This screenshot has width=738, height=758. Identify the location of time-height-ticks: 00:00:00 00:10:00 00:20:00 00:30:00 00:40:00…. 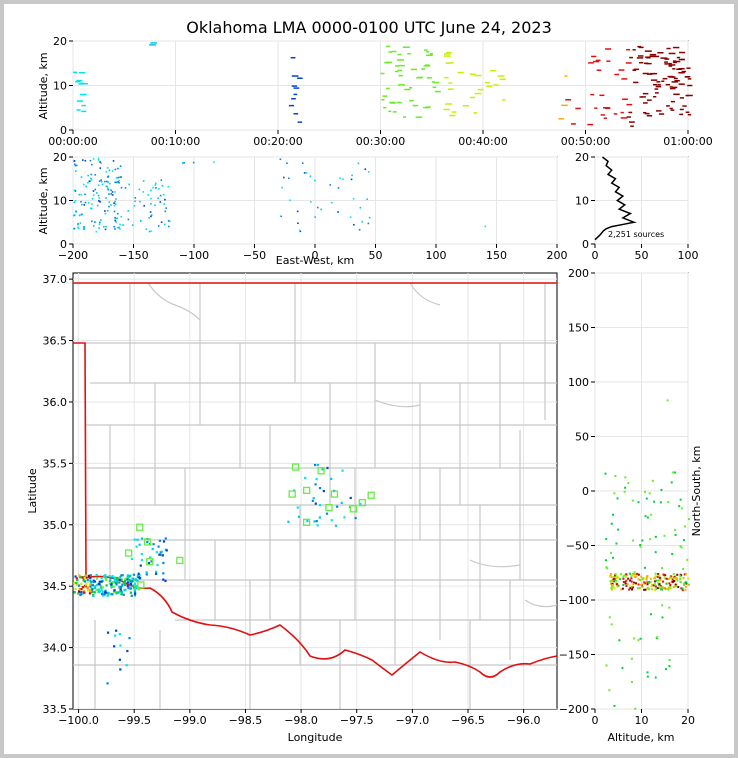
(380, 91).